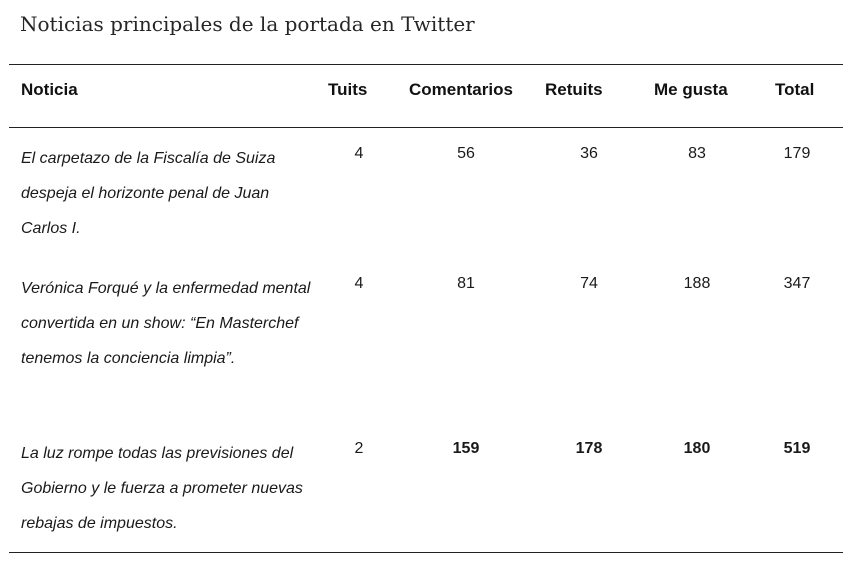 The image size is (850, 565). I want to click on table-top-rule, so click(426, 64).